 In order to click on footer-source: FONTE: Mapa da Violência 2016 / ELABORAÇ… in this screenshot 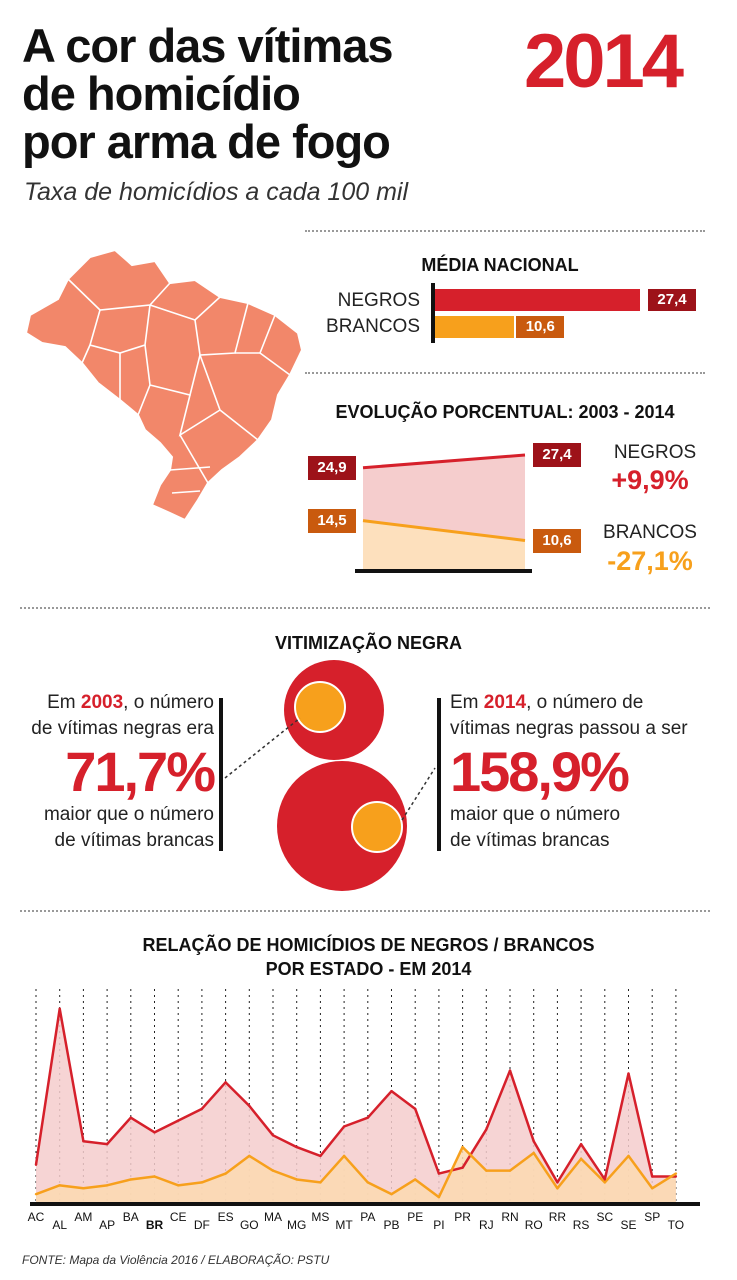, I will do `click(176, 1260)`.